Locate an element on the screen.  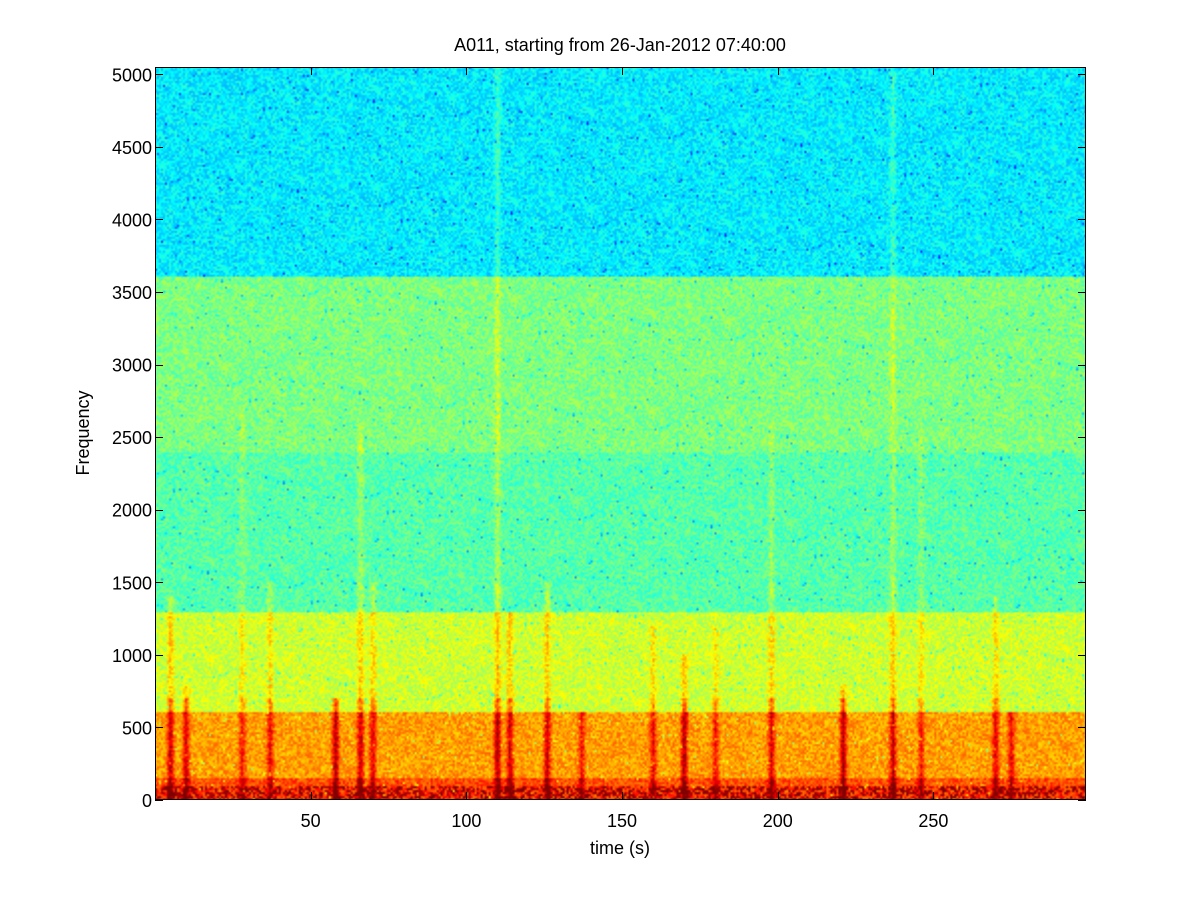
y-tick-label: 4000 is located at coordinates (132, 220).